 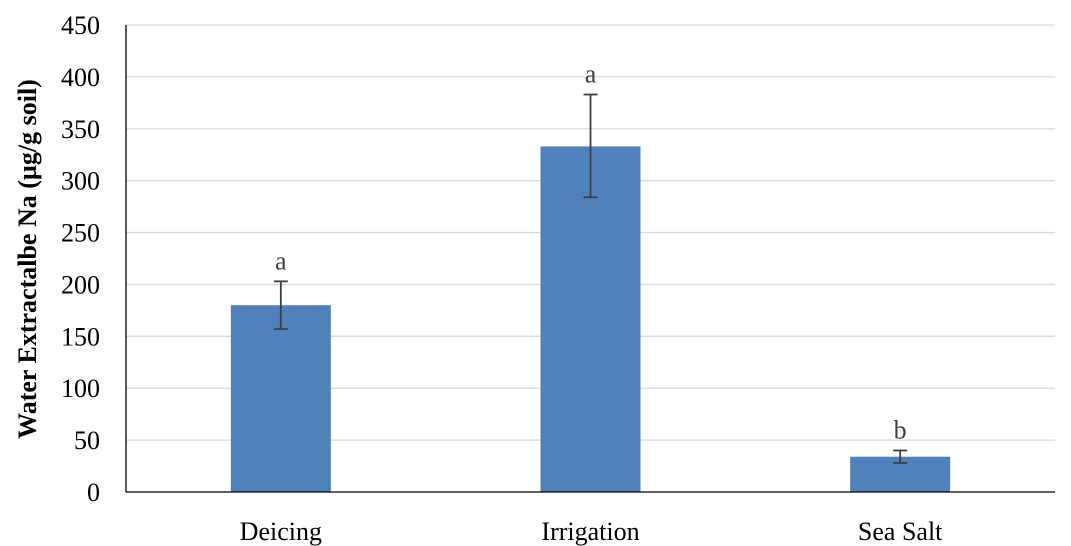 I want to click on significance-label: b, so click(x=900, y=429).